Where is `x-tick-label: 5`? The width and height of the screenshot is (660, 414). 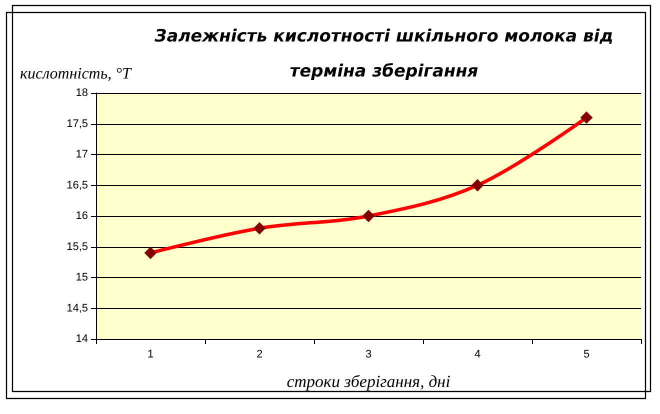 x-tick-label: 5 is located at coordinates (586, 354).